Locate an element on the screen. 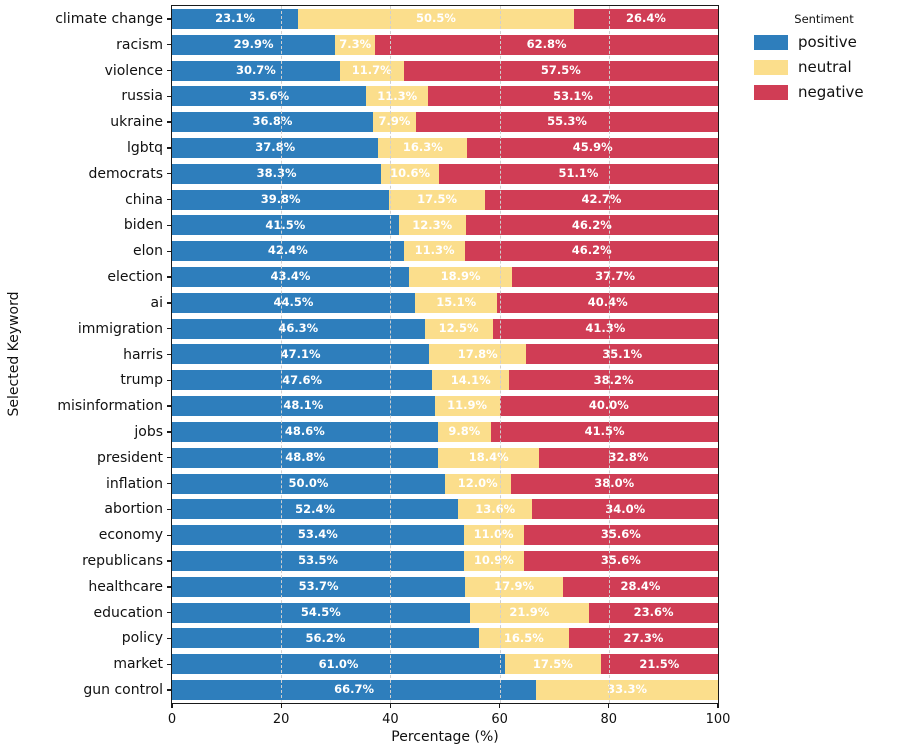 The image size is (897, 752). bar-segment-negative: 40.0% is located at coordinates (608, 406).